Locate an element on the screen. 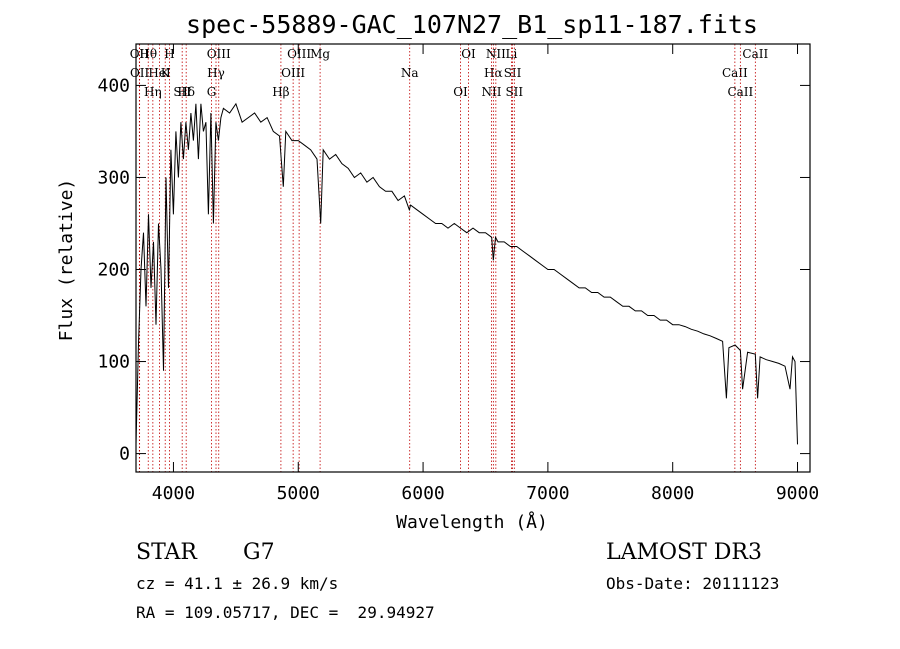  x-tick-label: 9000 is located at coordinates (797, 493).